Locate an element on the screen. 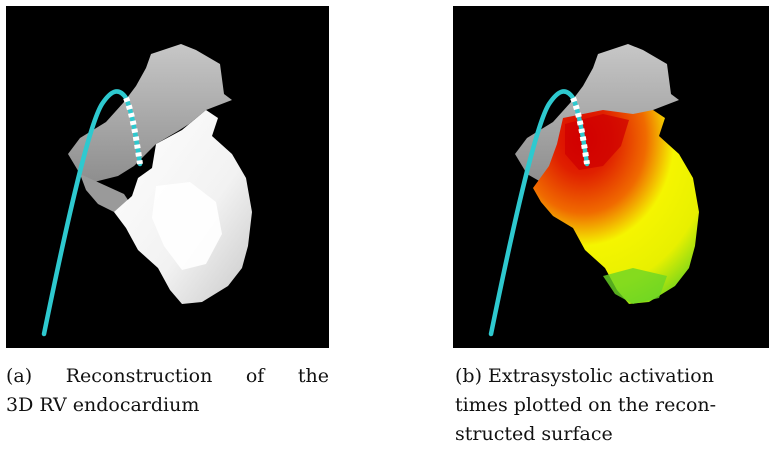 Image resolution: width=769 pixels, height=455 pixels. caption-a-line-2: 3D RV endocardium is located at coordinates (103, 405).